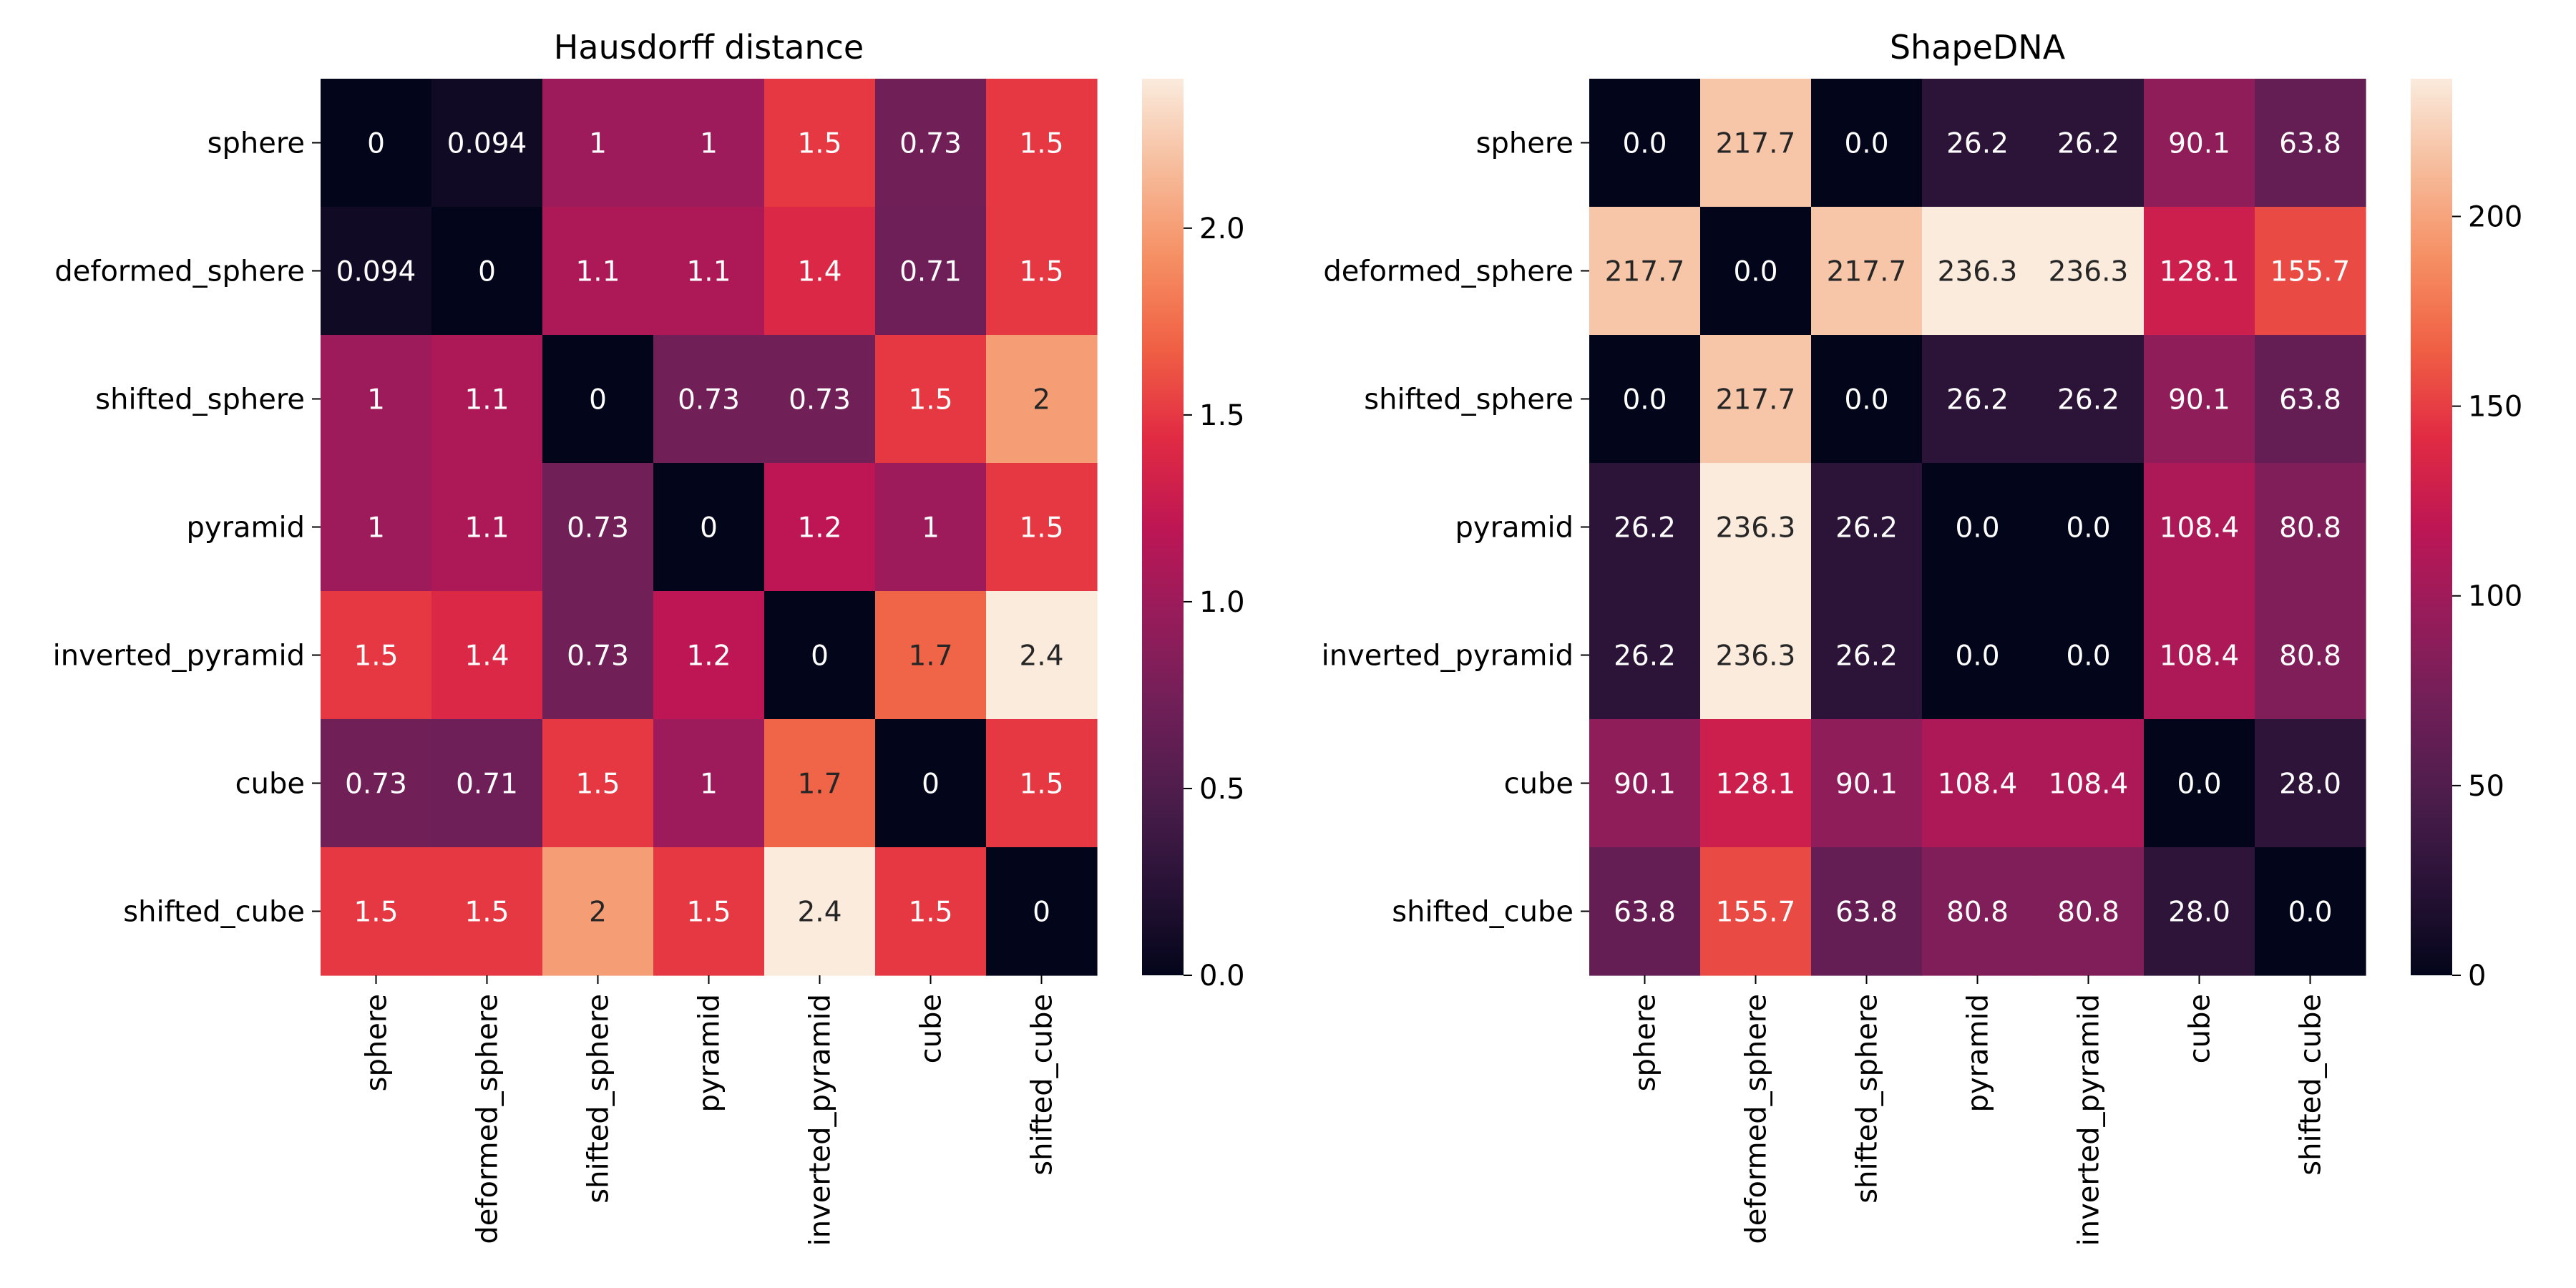 Image resolution: width=2576 pixels, height=1288 pixels. I want to click on cell-value-label: 0.71, so click(930, 272).